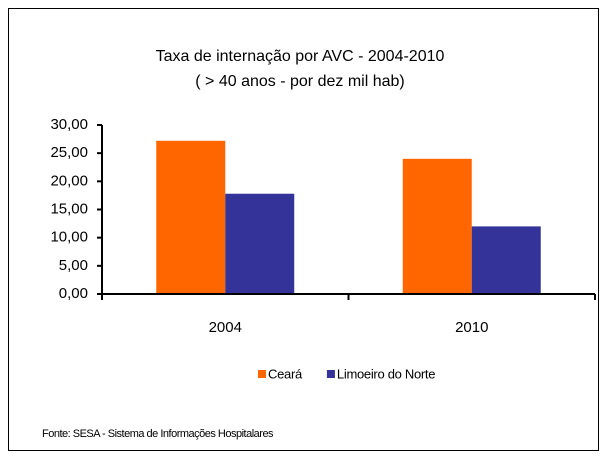  Describe the element at coordinates (69, 208) in the screenshot. I see `y-tick-label: 15,00` at that location.